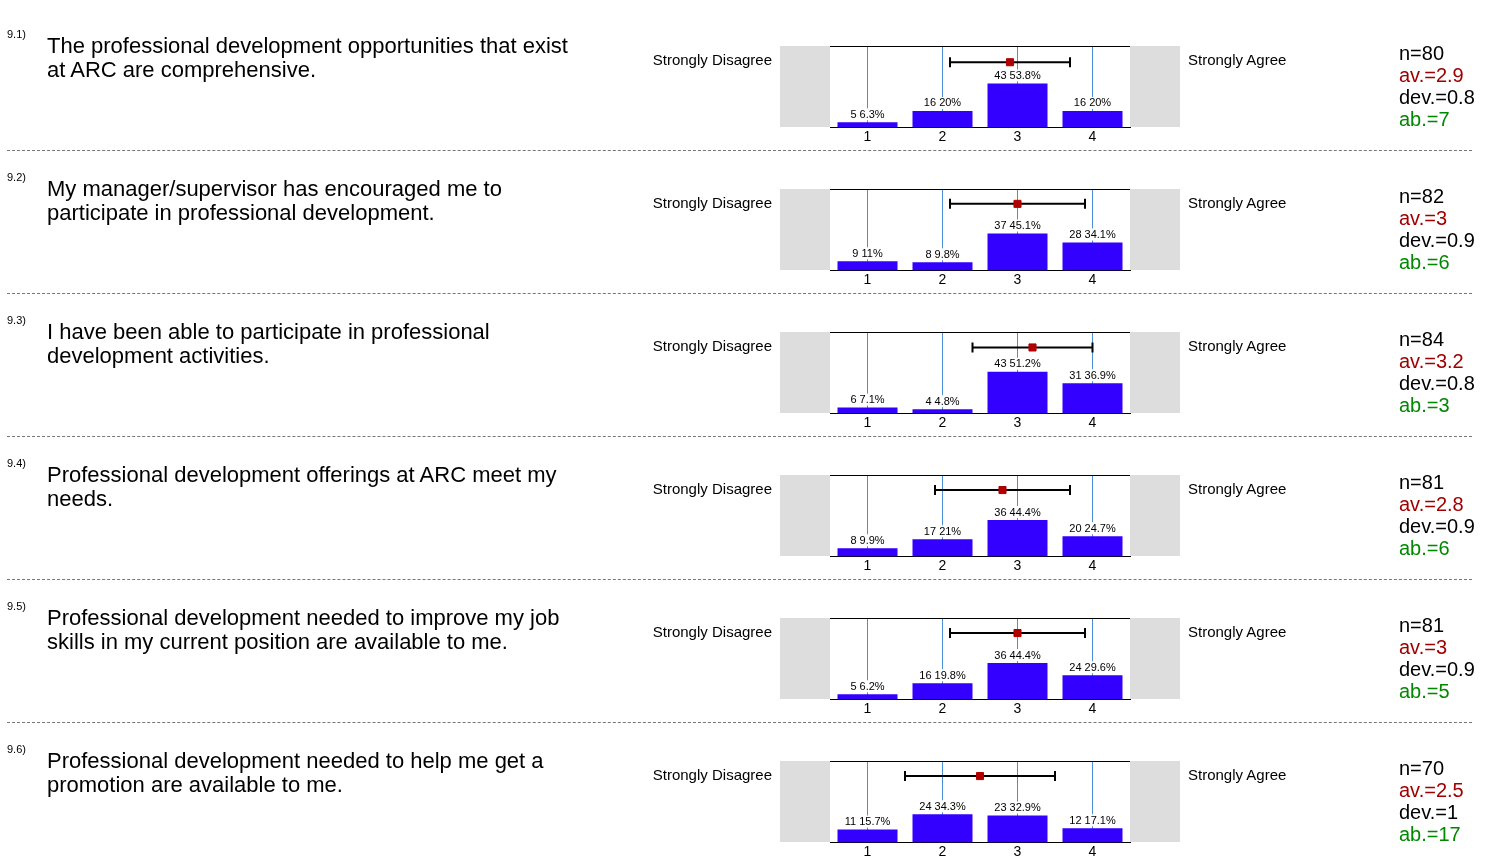 The width and height of the screenshot is (1497, 867). I want to click on text: ab.=3, so click(1425, 405).